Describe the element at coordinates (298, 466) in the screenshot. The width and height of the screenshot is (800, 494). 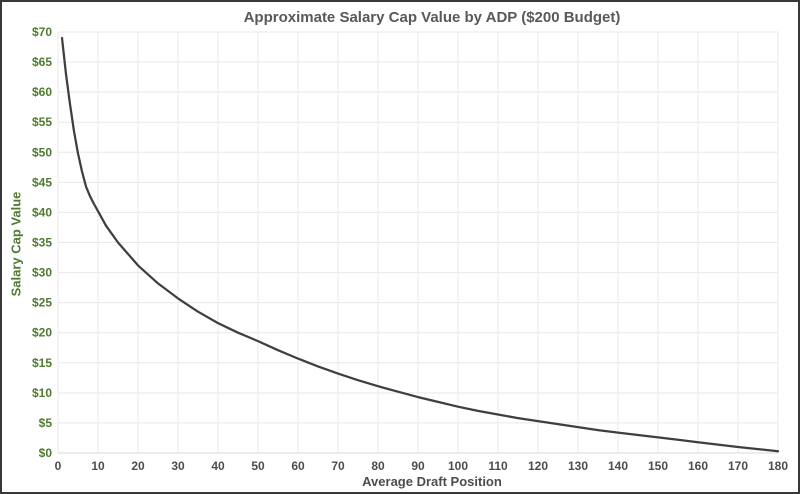
I see `x-tick-label: 60` at that location.